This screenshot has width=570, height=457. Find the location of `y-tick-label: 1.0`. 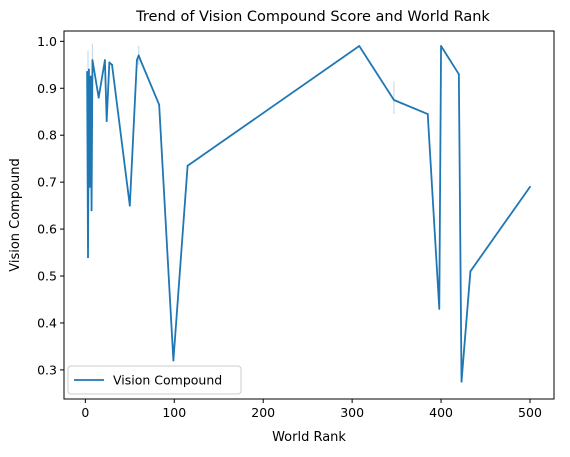

y-tick-label: 1.0 is located at coordinates (47, 41).